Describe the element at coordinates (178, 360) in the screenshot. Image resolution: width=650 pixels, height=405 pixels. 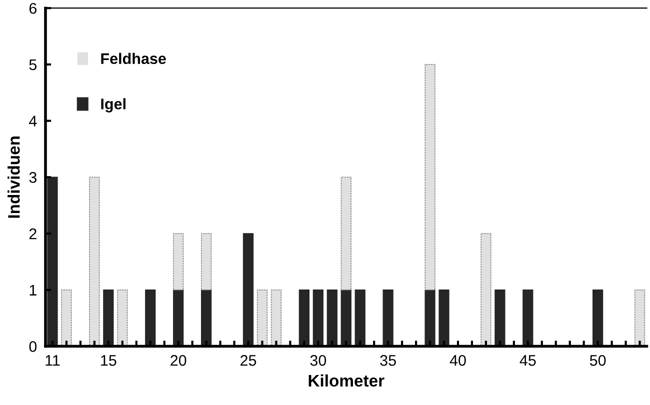
I see `x-tick-label: 20` at that location.